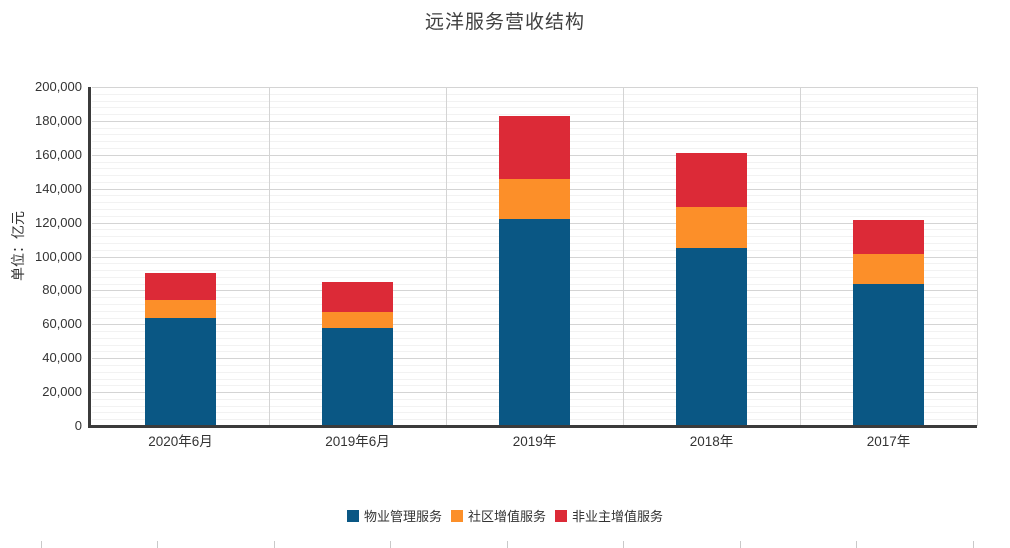 Image resolution: width=1010 pixels, height=548 pixels. What do you see at coordinates (58, 188) in the screenshot?
I see `y-axis-tick-label: 140,000` at bounding box center [58, 188].